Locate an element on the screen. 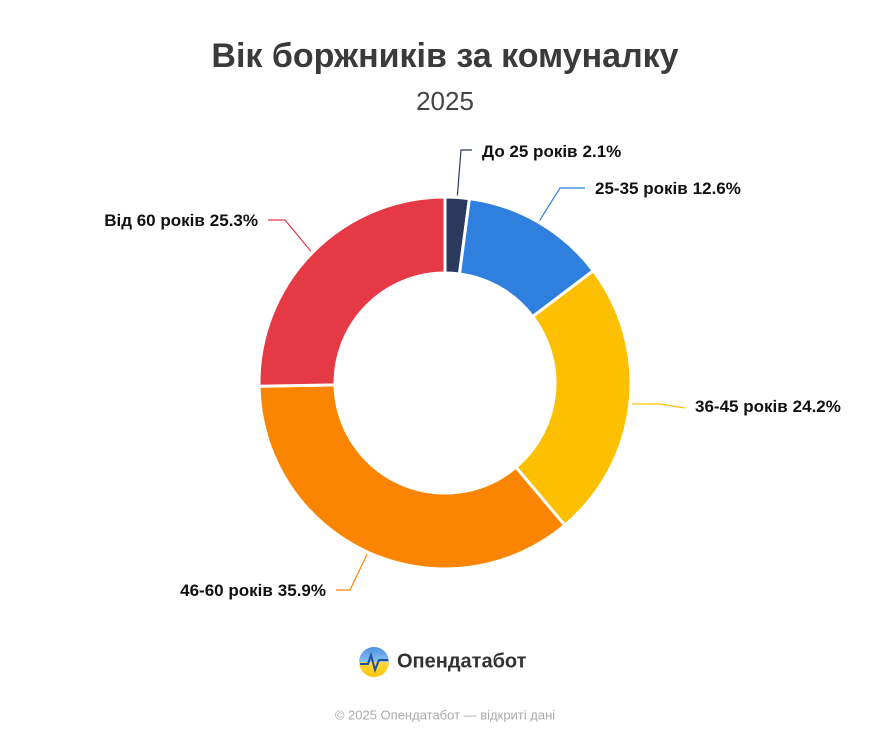 Image resolution: width=890 pixels, height=742 pixels. chart-title: Вік боржників за комуналку is located at coordinates (444, 56).